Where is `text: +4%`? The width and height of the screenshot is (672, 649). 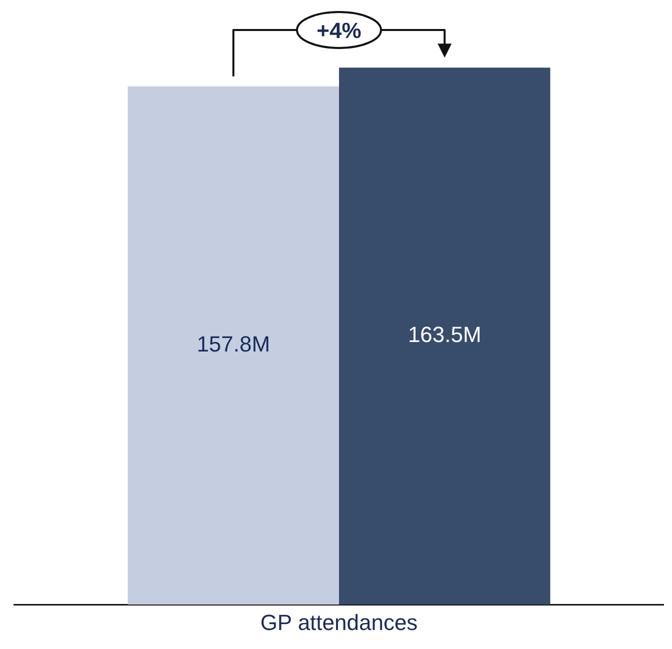 text: +4% is located at coordinates (339, 30).